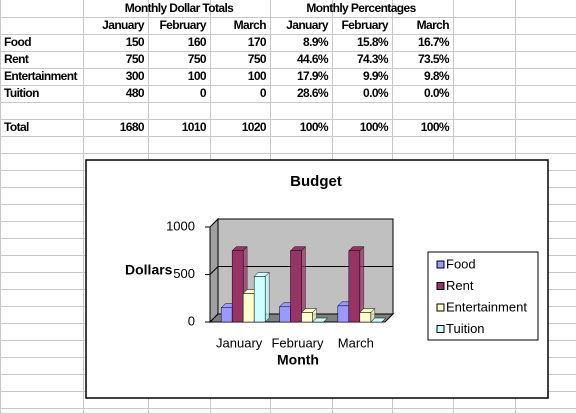  Describe the element at coordinates (149, 270) in the screenshot. I see `y-axis-title: Dollars` at that location.